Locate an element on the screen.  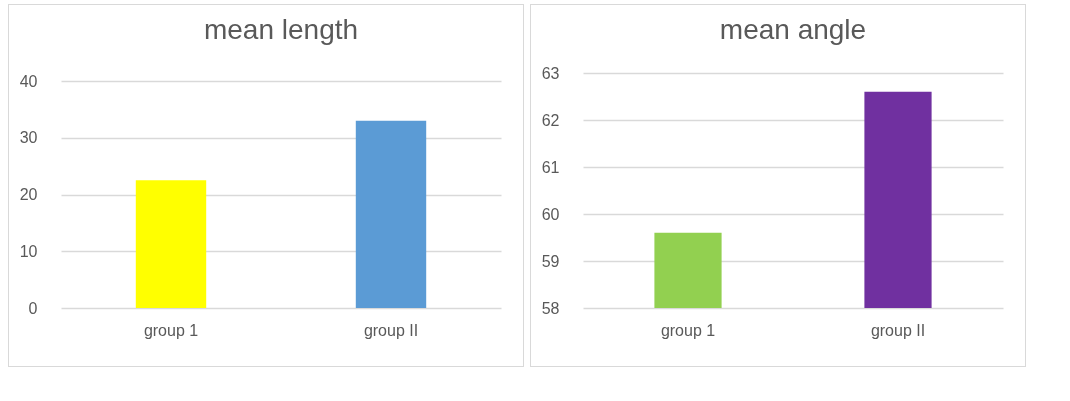
y-tick-label: 40 is located at coordinates (28, 81).